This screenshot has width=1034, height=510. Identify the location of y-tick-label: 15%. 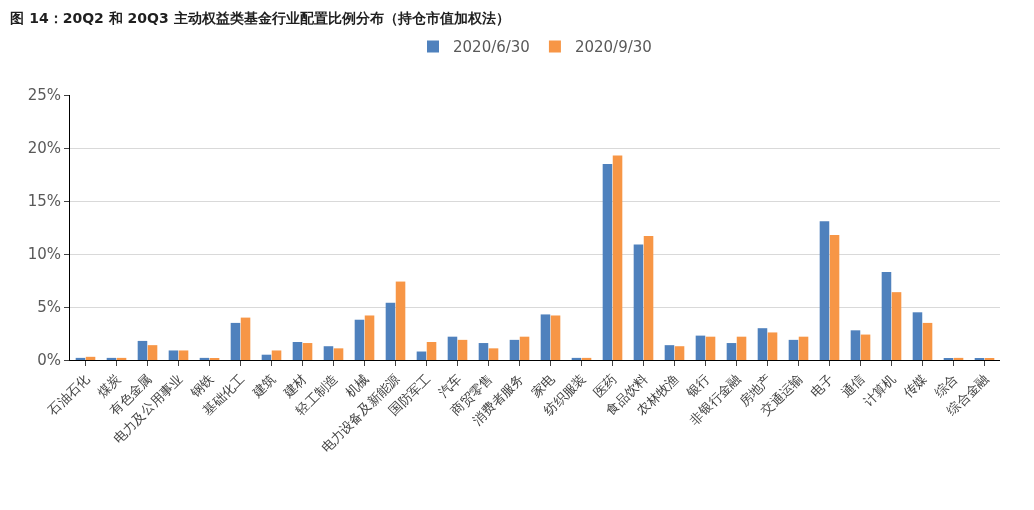
(44, 201).